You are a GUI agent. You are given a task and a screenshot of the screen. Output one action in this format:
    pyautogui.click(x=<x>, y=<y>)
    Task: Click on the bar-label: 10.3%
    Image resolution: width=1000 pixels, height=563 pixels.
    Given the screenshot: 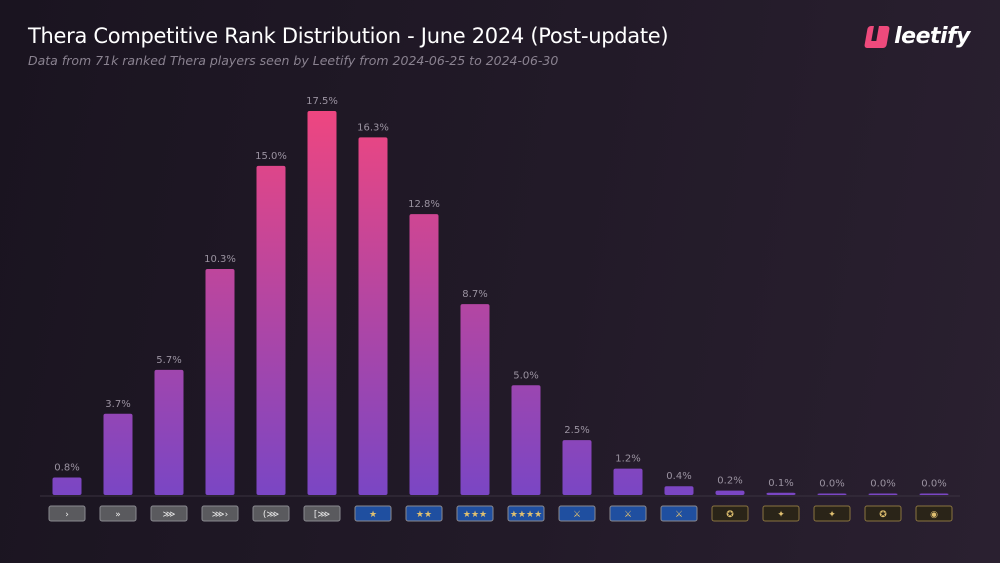 What is the action you would take?
    pyautogui.click(x=220, y=259)
    